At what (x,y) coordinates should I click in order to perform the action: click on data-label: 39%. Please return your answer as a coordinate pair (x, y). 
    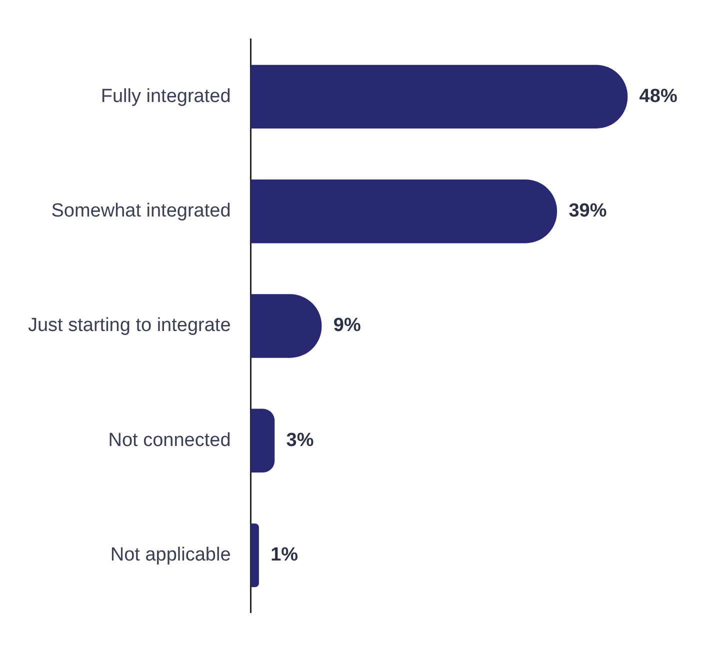
    Looking at the image, I should click on (587, 211).